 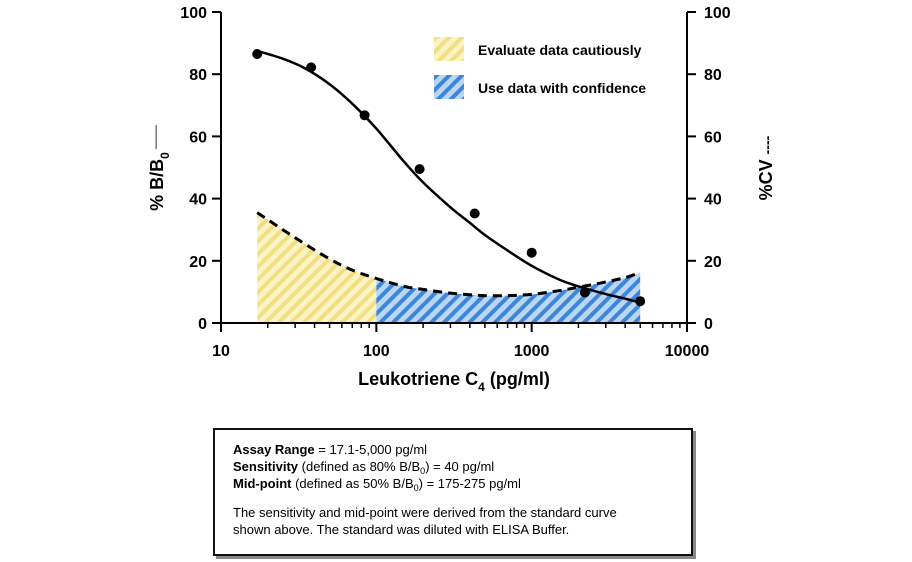 I want to click on x-tick-label: 100, so click(x=376, y=351).